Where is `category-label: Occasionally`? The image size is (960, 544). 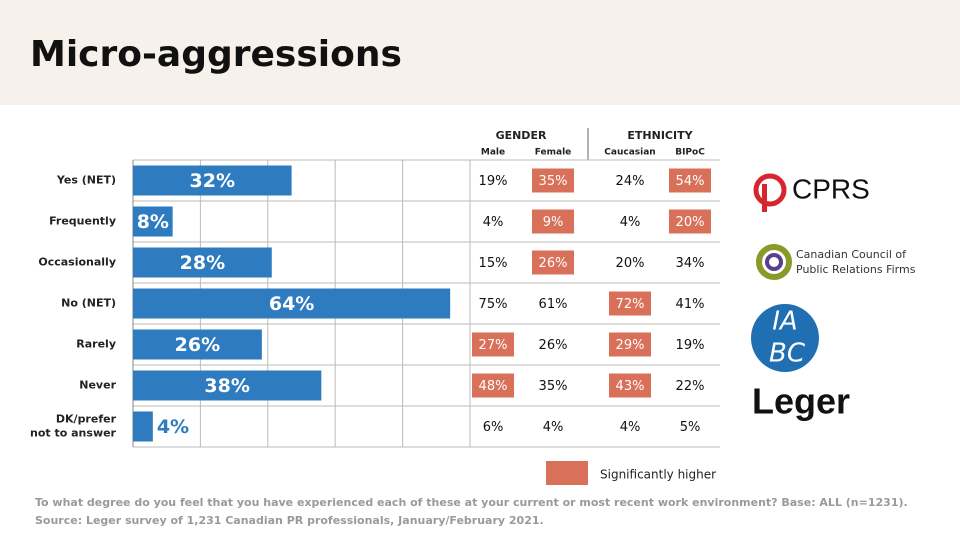
category-label: Occasionally is located at coordinates (77, 262).